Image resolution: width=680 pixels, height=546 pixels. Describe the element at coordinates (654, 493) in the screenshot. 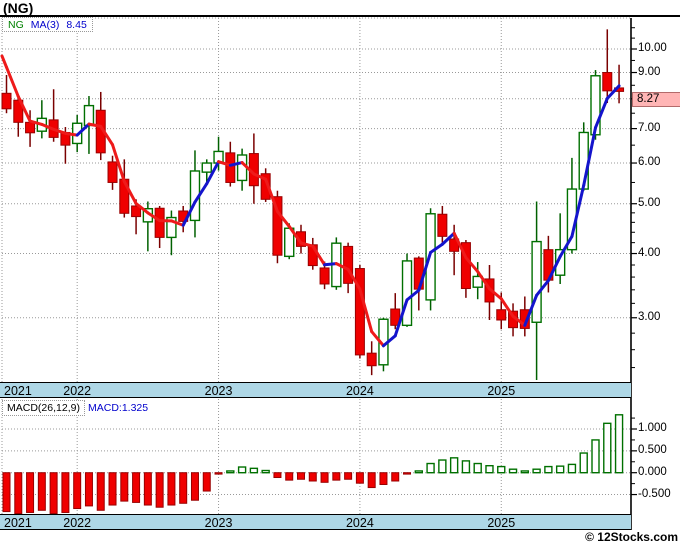

I see `macd-axis-label: -0.500` at that location.